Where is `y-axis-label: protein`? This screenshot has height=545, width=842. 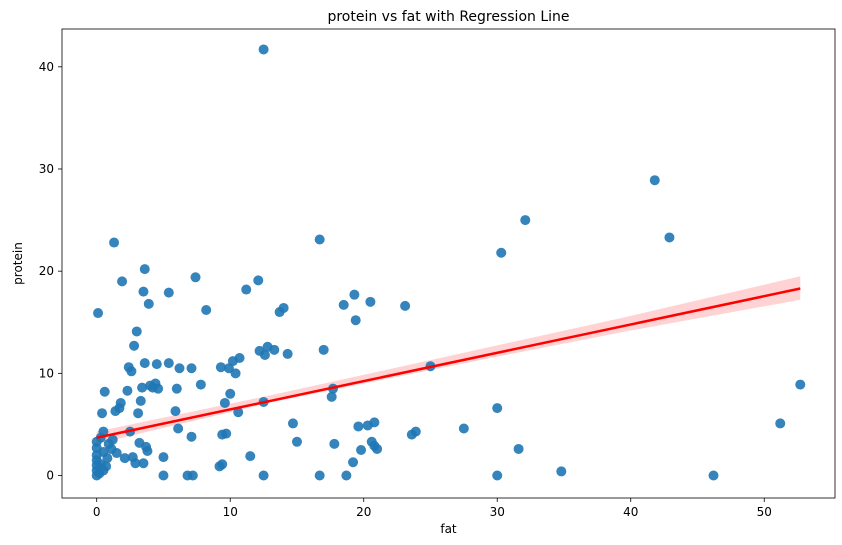 y-axis-label: protein is located at coordinates (18, 263).